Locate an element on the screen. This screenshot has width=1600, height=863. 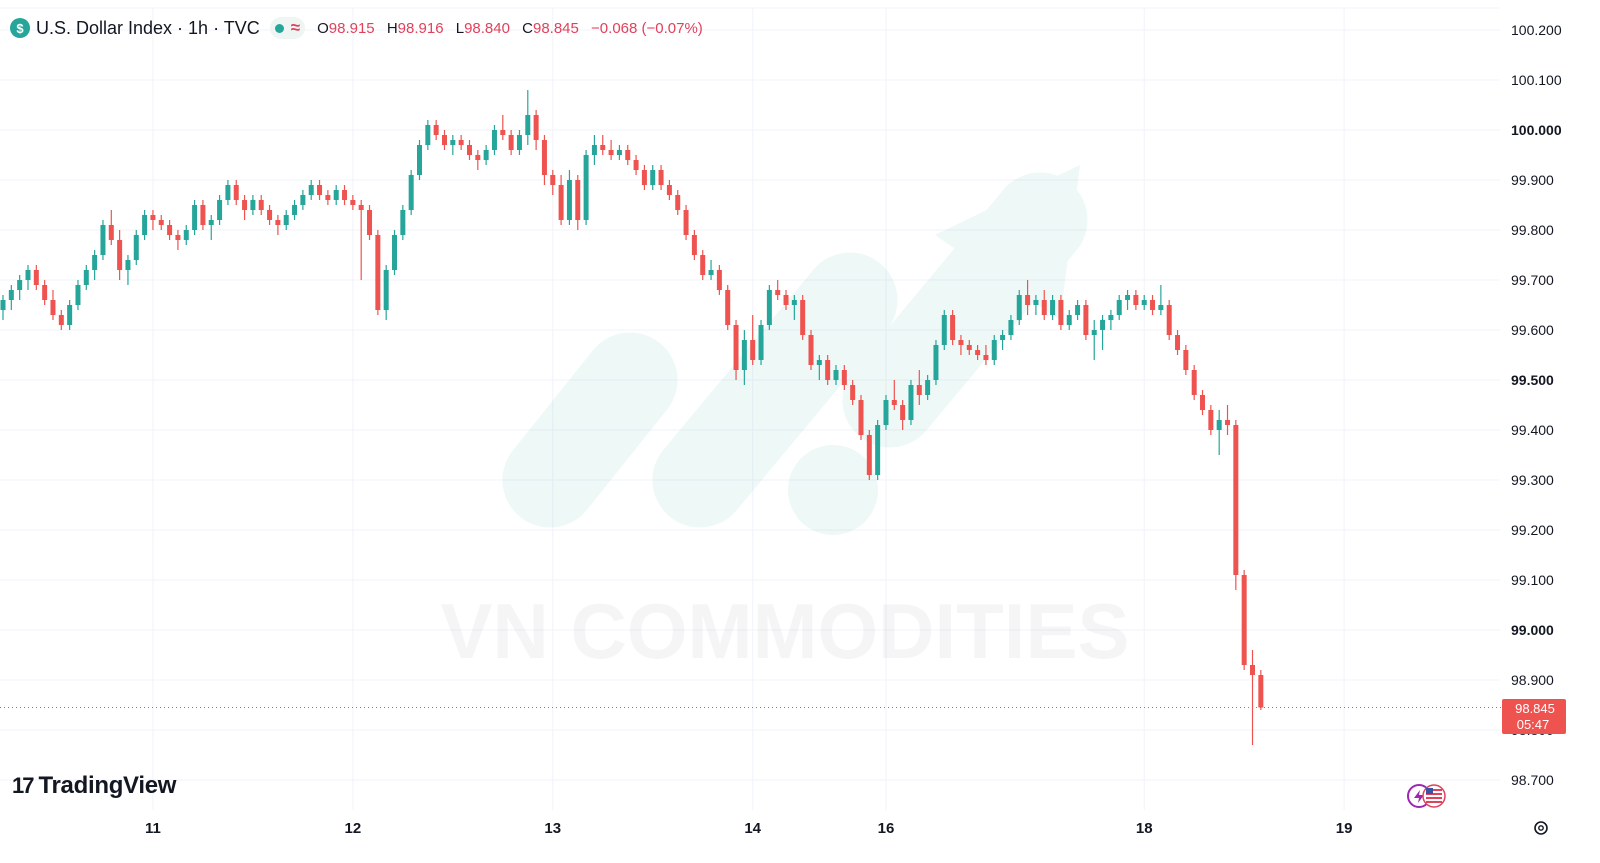
symbol-title: U.S. Dollar Index · 1h · TVC is located at coordinates (148, 27).